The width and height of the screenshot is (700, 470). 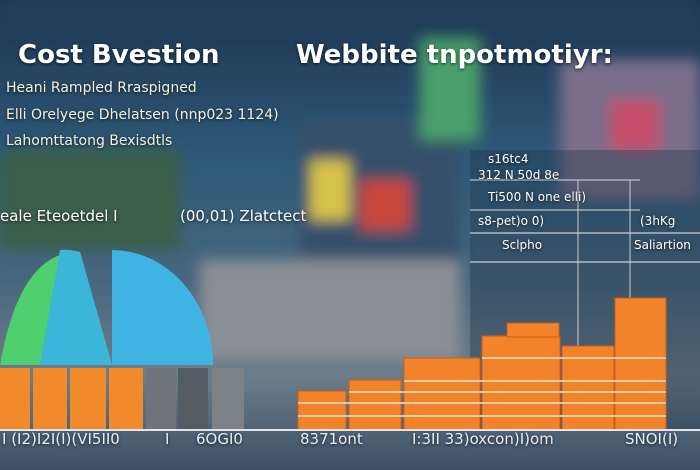 What do you see at coordinates (508, 159) in the screenshot?
I see `panel-label: s16tc4` at bounding box center [508, 159].